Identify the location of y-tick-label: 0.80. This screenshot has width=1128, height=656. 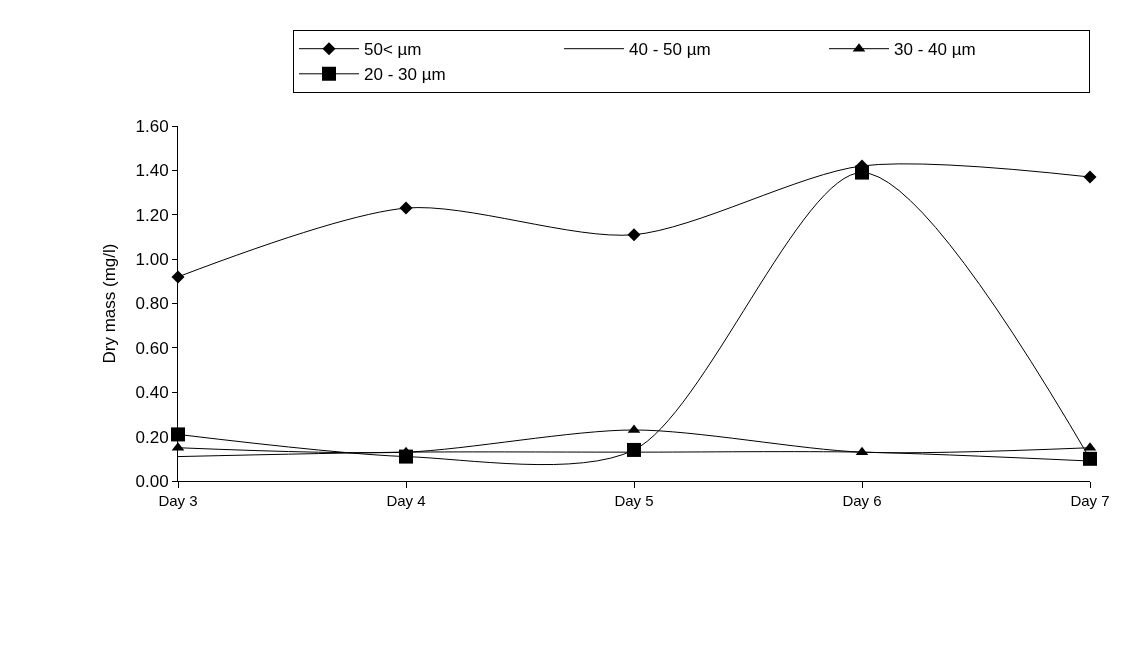
(152, 304).